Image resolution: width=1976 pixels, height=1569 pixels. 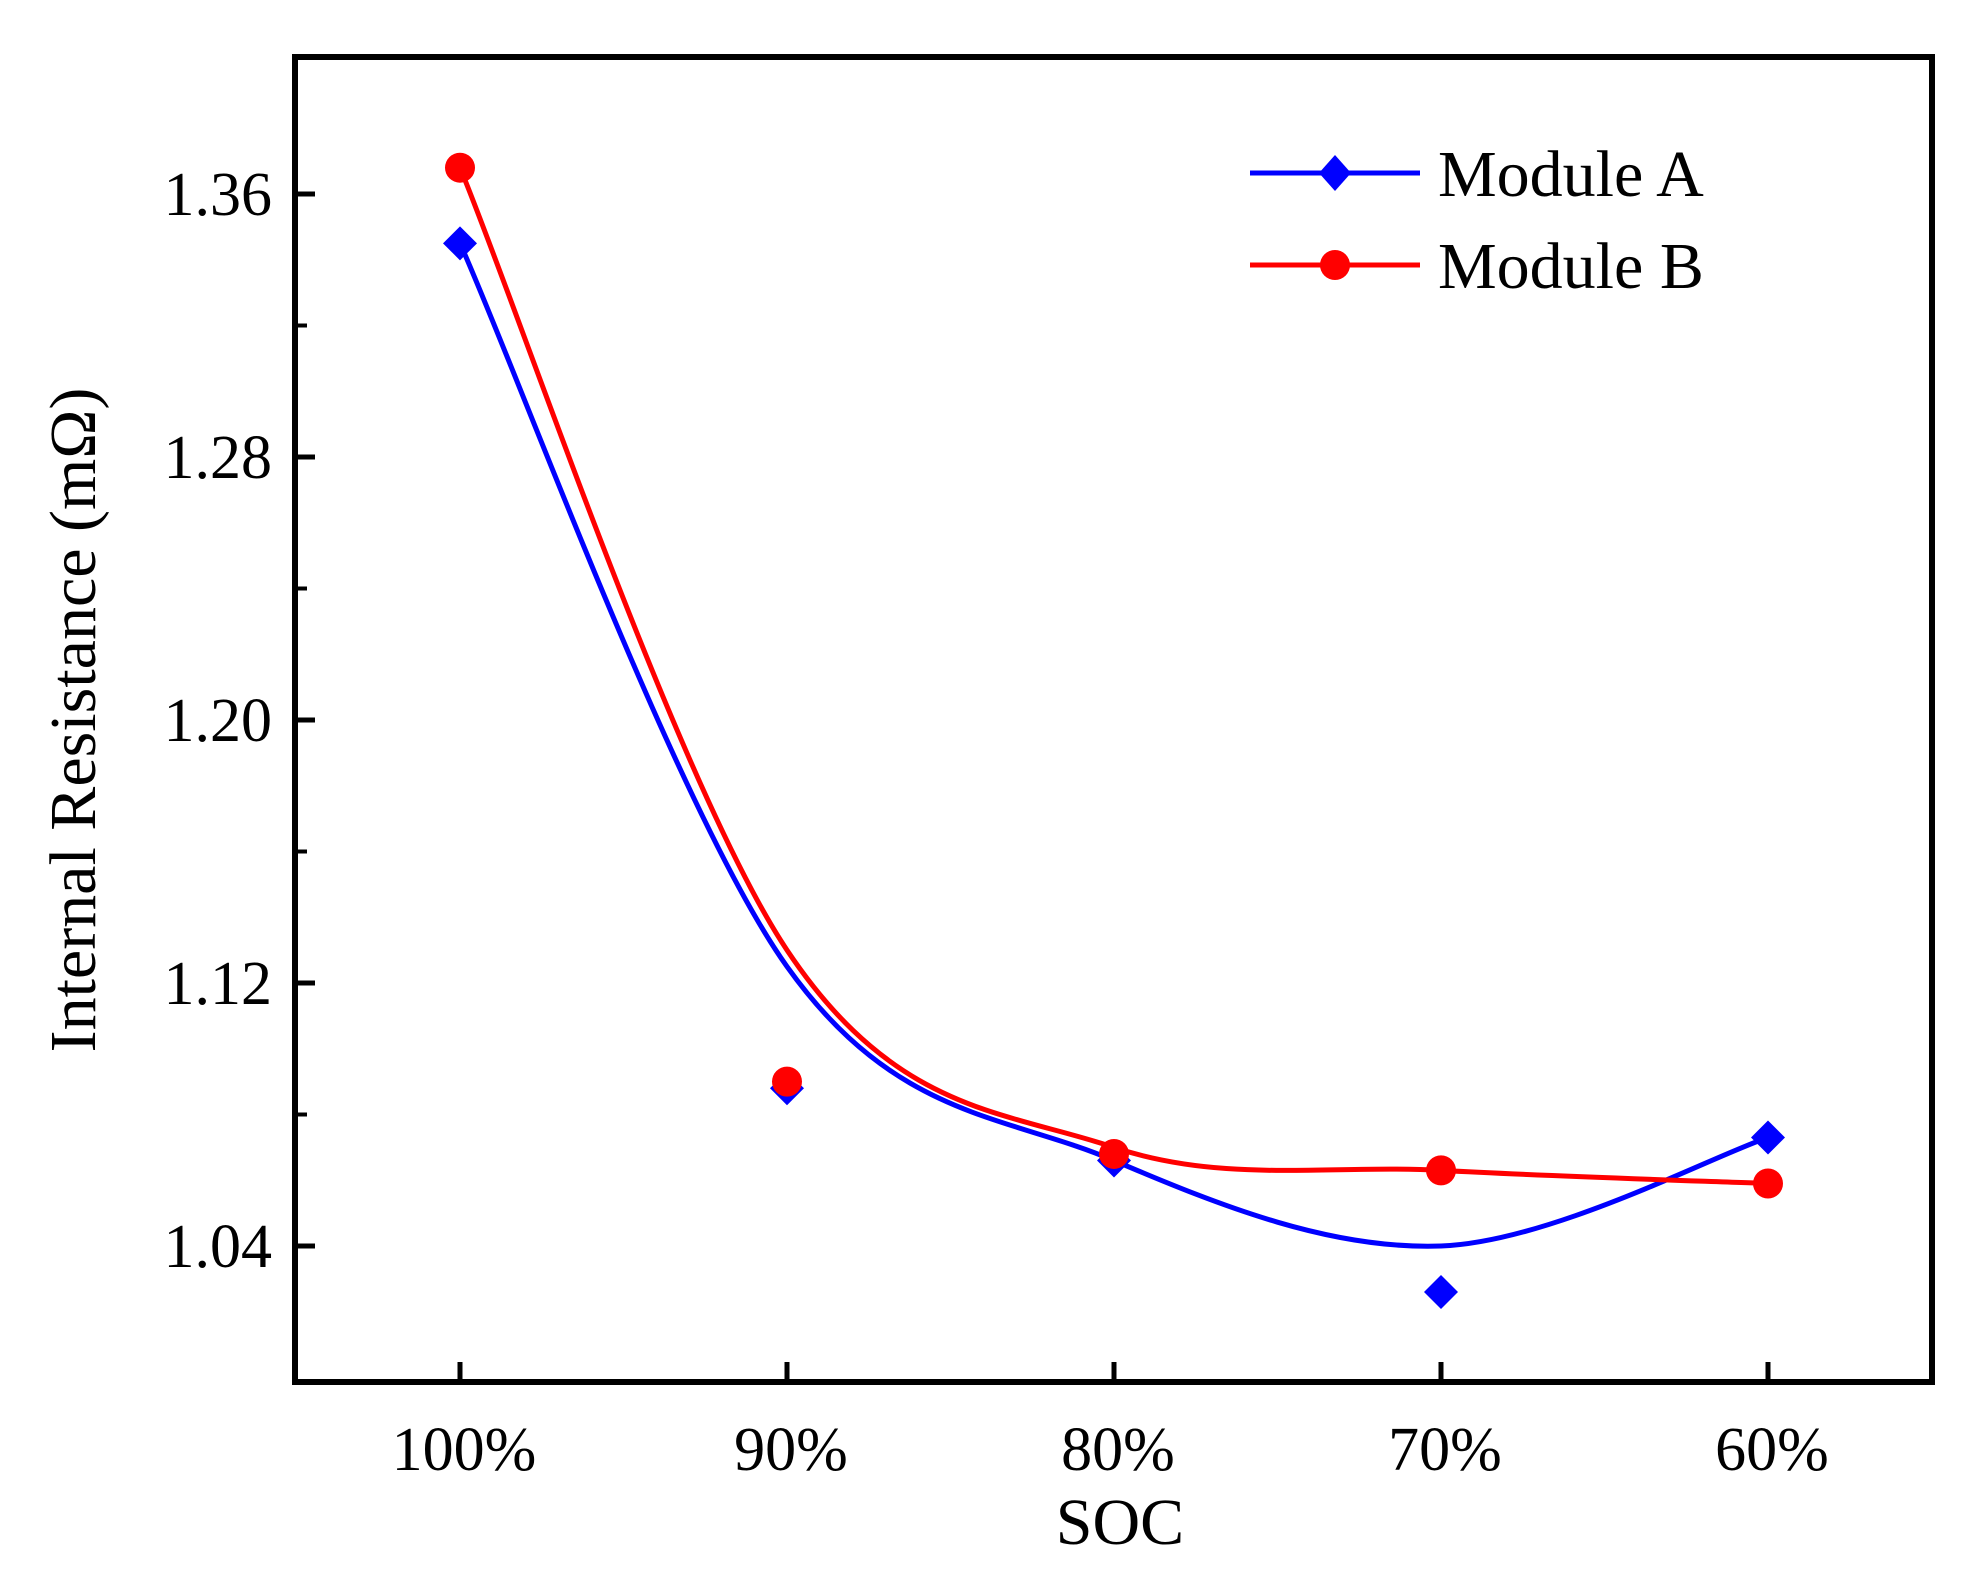 I want to click on x-tick-label: 90%, so click(x=791, y=1450).